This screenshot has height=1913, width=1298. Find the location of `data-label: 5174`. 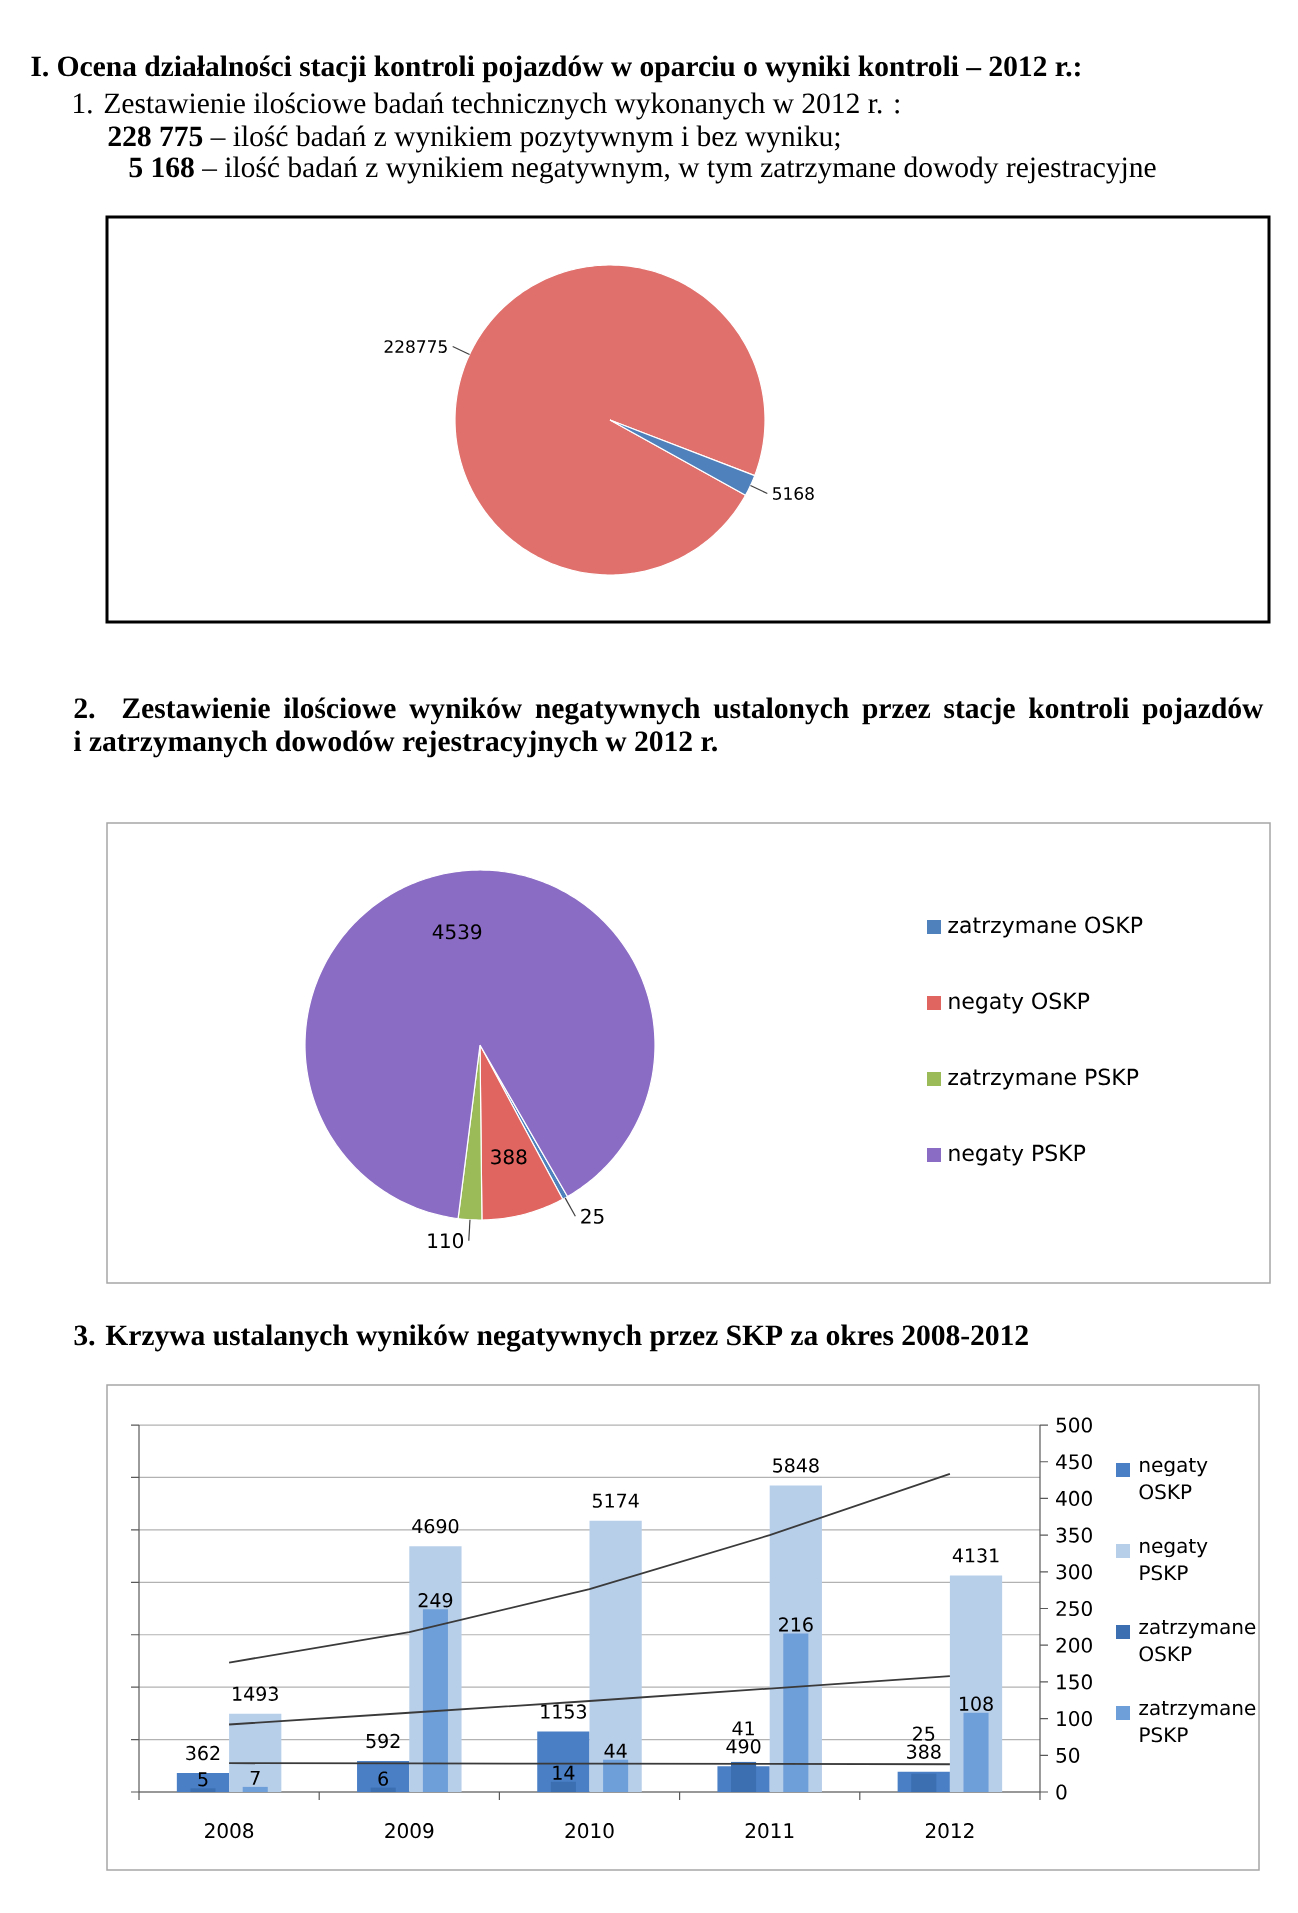

data-label: 5174 is located at coordinates (615, 1500).